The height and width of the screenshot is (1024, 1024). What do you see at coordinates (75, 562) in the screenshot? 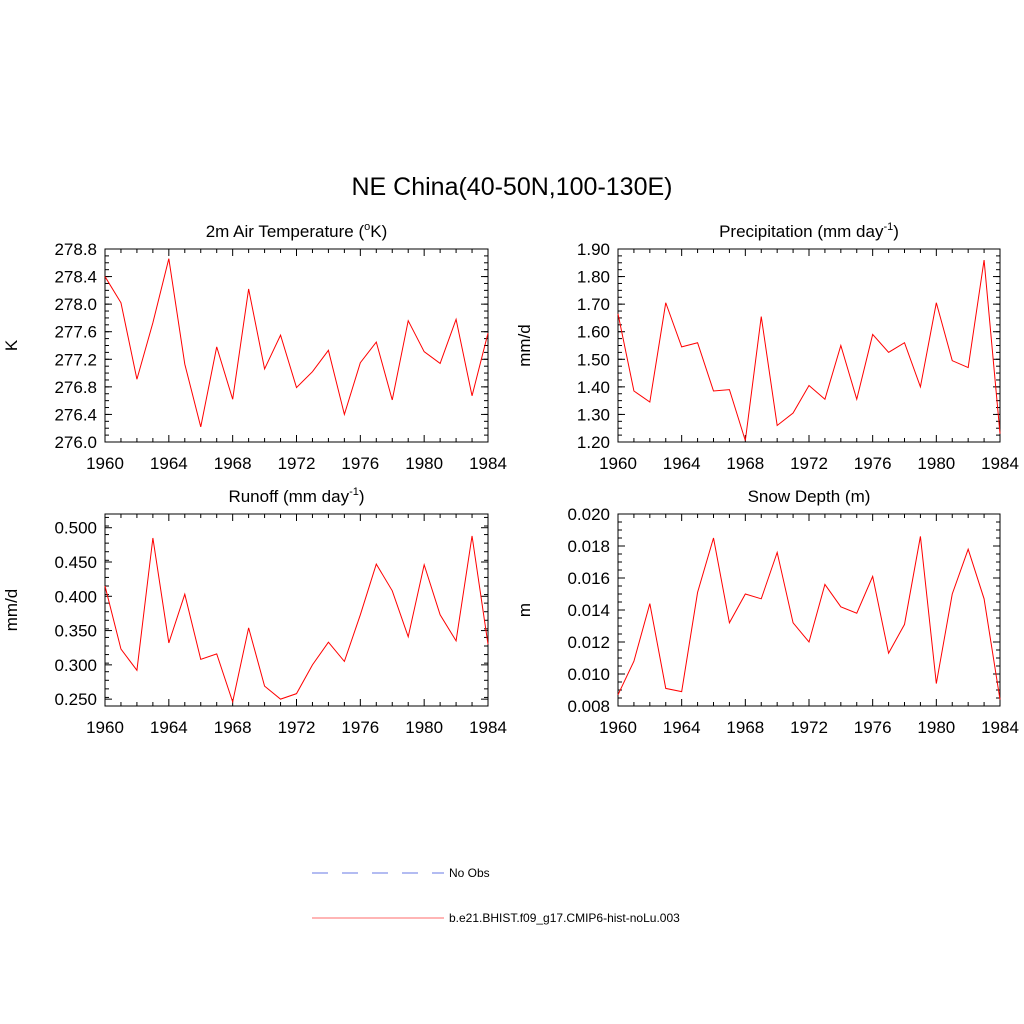
I see `y-tick-label: 0.450` at bounding box center [75, 562].